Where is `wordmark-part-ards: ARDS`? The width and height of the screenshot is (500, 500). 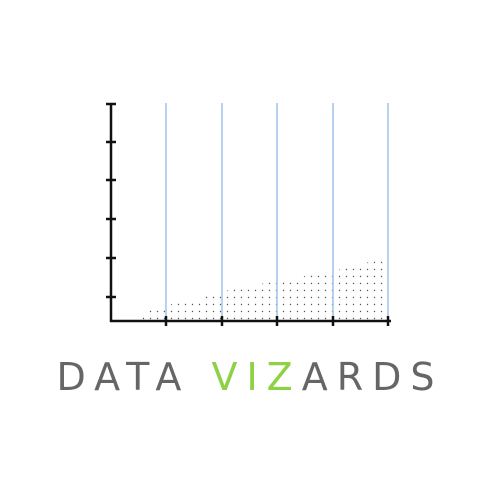
wordmark-part-ards: ARDS is located at coordinates (372, 377).